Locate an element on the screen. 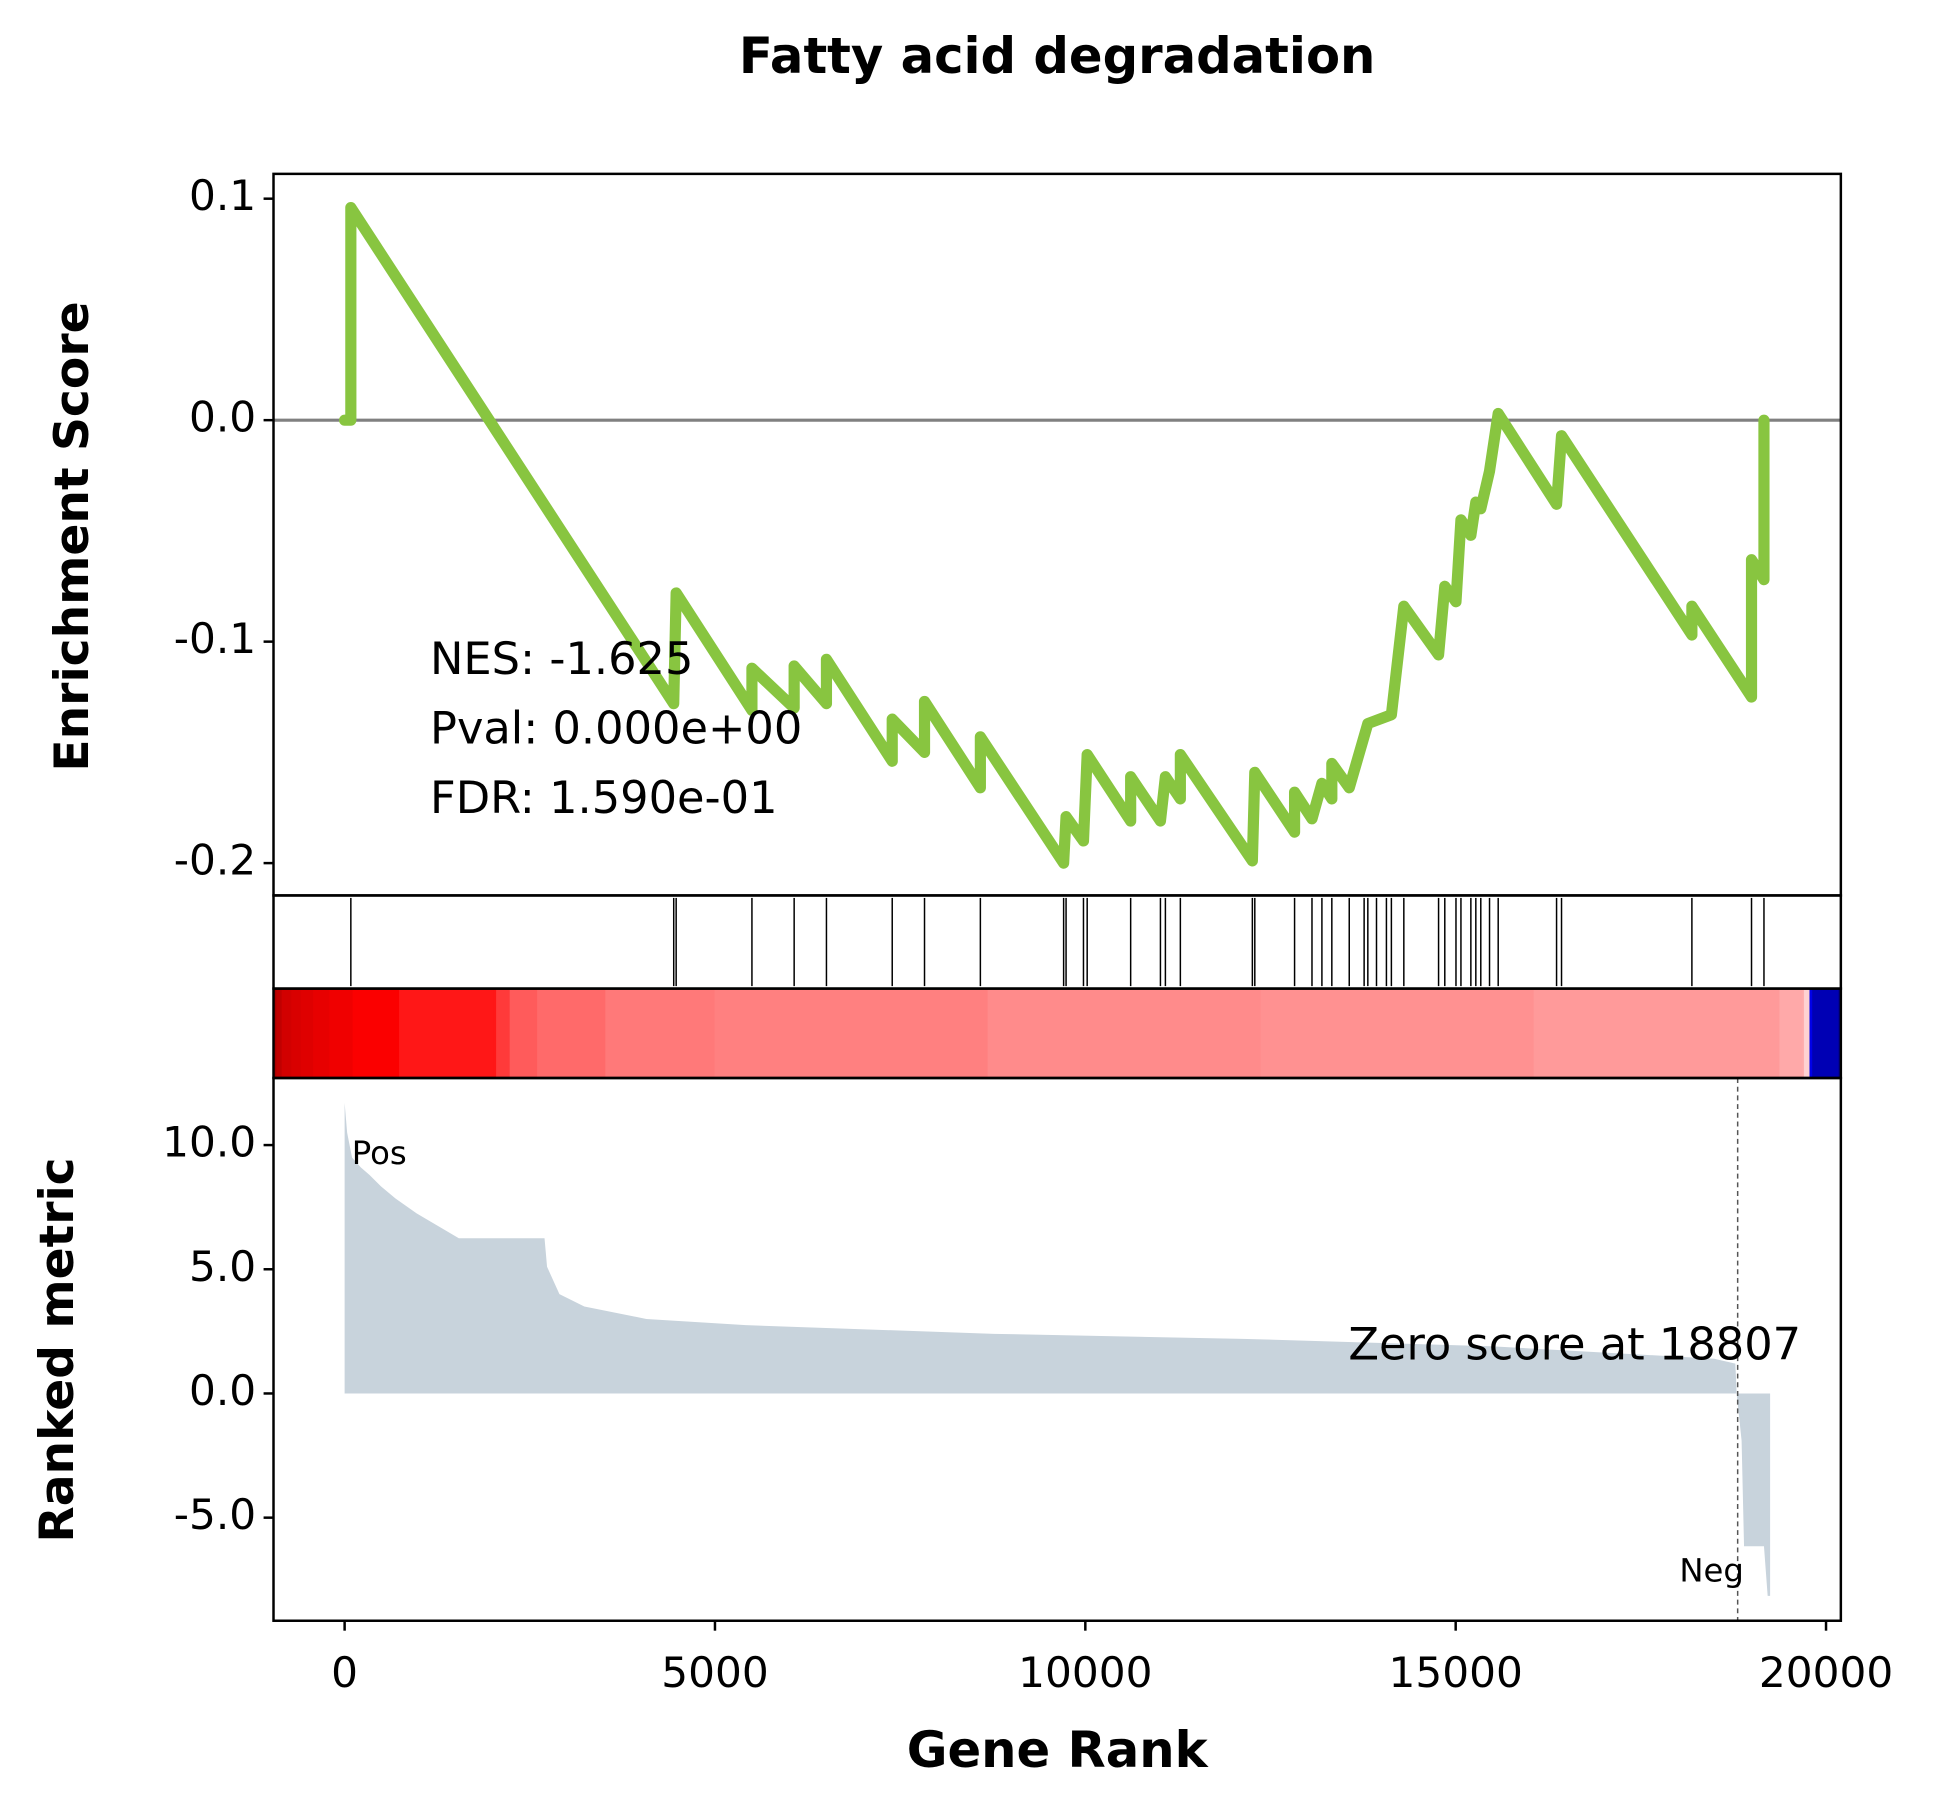  y-tick-label: 5.0 is located at coordinates (222, 1266).